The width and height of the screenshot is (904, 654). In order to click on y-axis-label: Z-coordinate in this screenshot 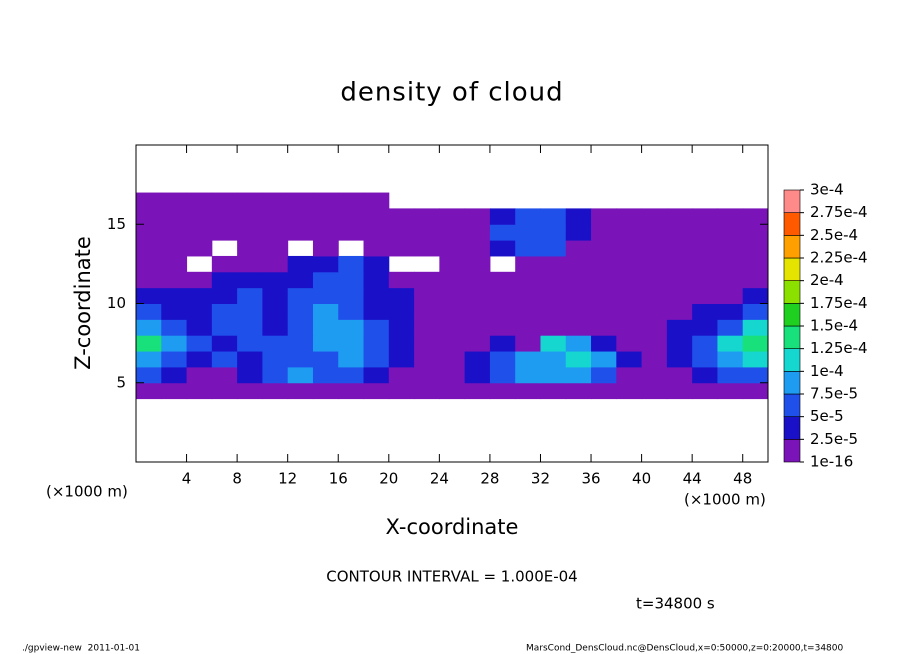, I will do `click(83, 303)`.